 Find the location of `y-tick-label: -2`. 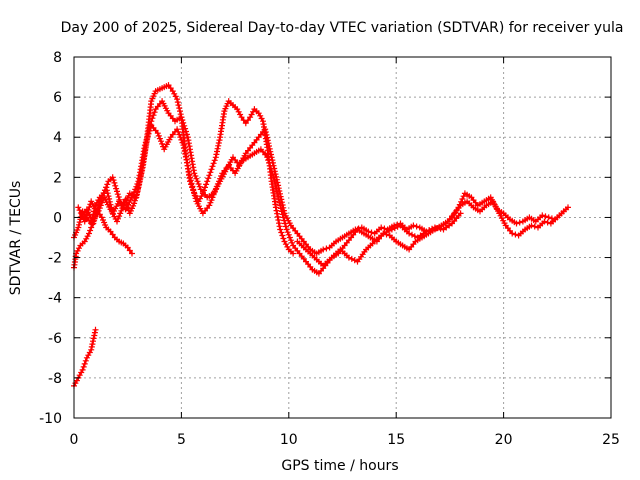

y-tick-label: -2 is located at coordinates (55, 259).